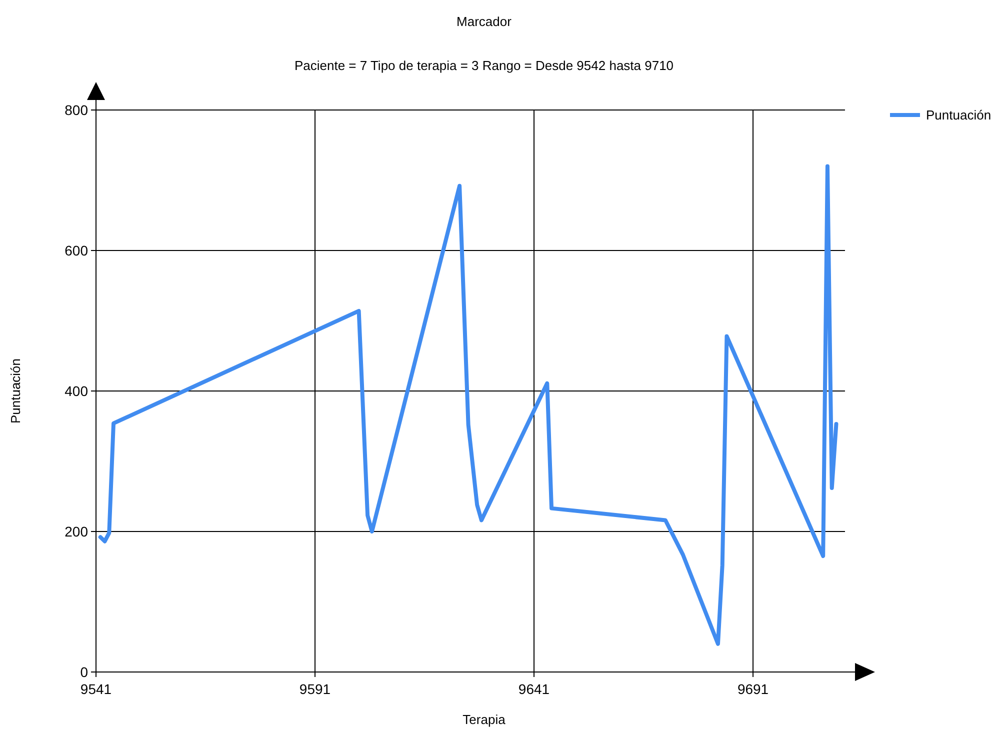 This screenshot has width=1000, height=729. I want to click on x-tick-label: 9541, so click(96, 689).